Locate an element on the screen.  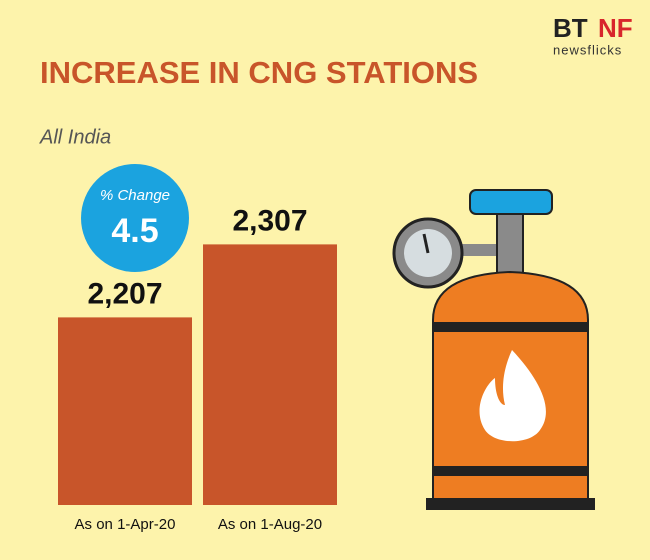
x-tick-label: As on 1-Aug-20 is located at coordinates (270, 524).